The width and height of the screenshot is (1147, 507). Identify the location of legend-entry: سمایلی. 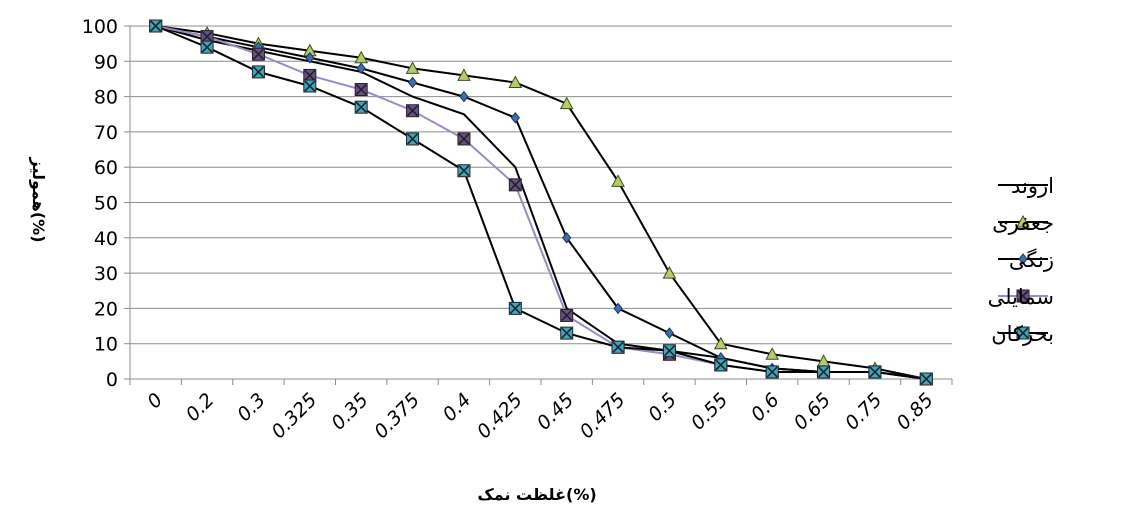
(1021, 297).